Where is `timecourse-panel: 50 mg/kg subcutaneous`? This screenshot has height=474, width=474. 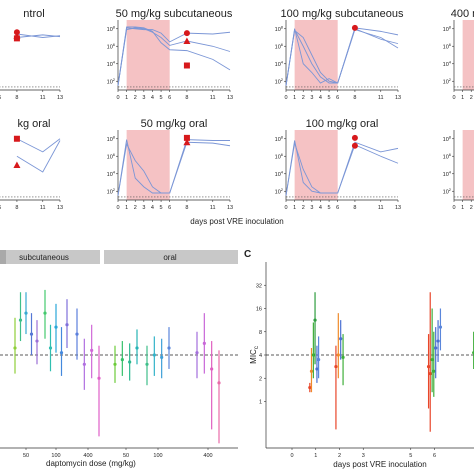
timecourse-panel: 50 mg/kg subcutaneous is located at coordinates (174, 50).